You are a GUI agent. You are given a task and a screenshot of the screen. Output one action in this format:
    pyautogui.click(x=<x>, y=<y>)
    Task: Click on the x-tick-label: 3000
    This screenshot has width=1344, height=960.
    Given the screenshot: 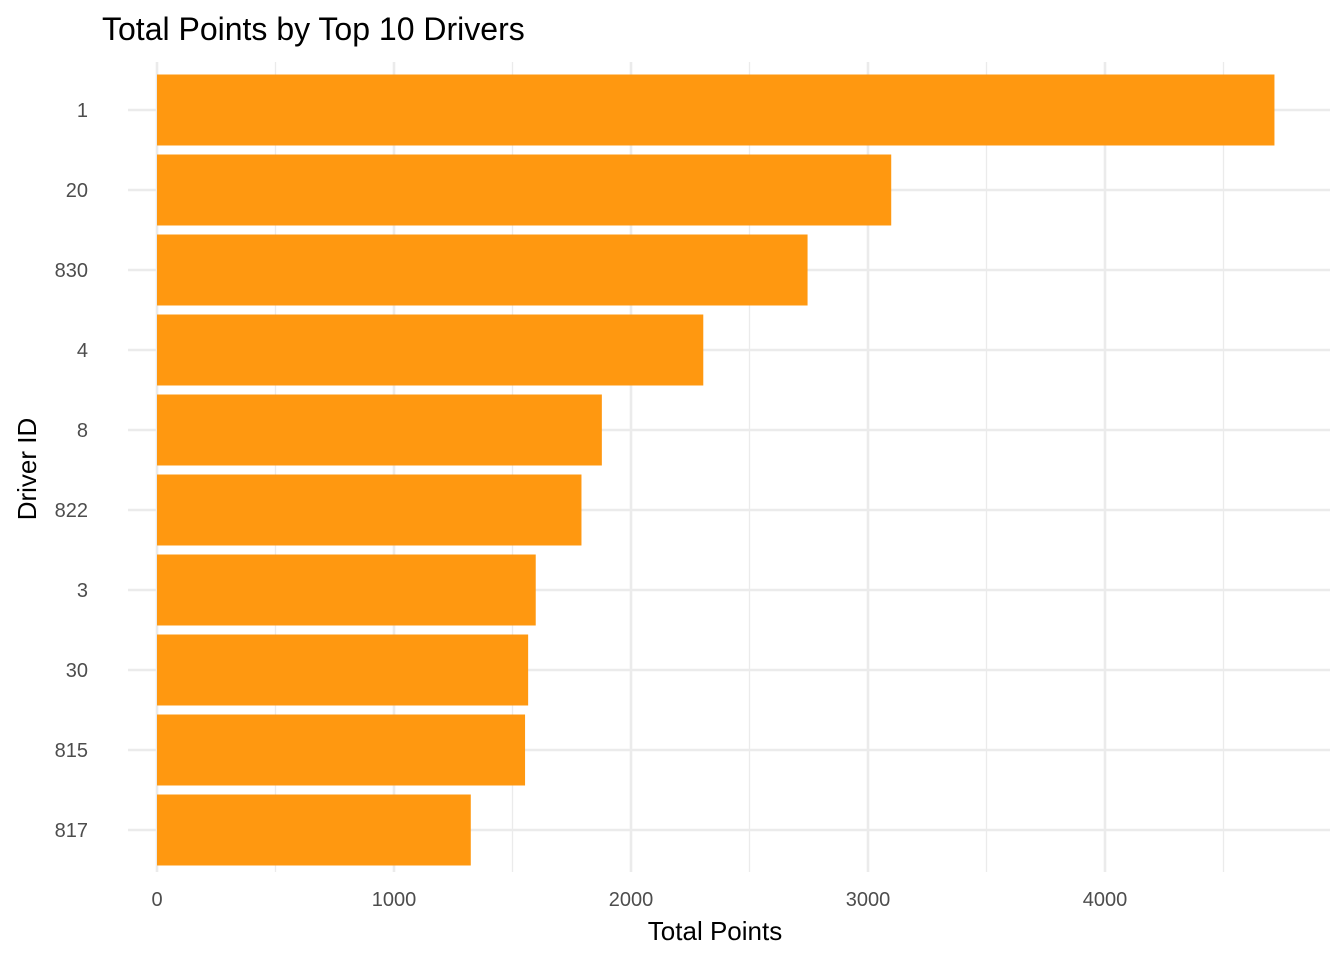 What is the action you would take?
    pyautogui.click(x=868, y=900)
    